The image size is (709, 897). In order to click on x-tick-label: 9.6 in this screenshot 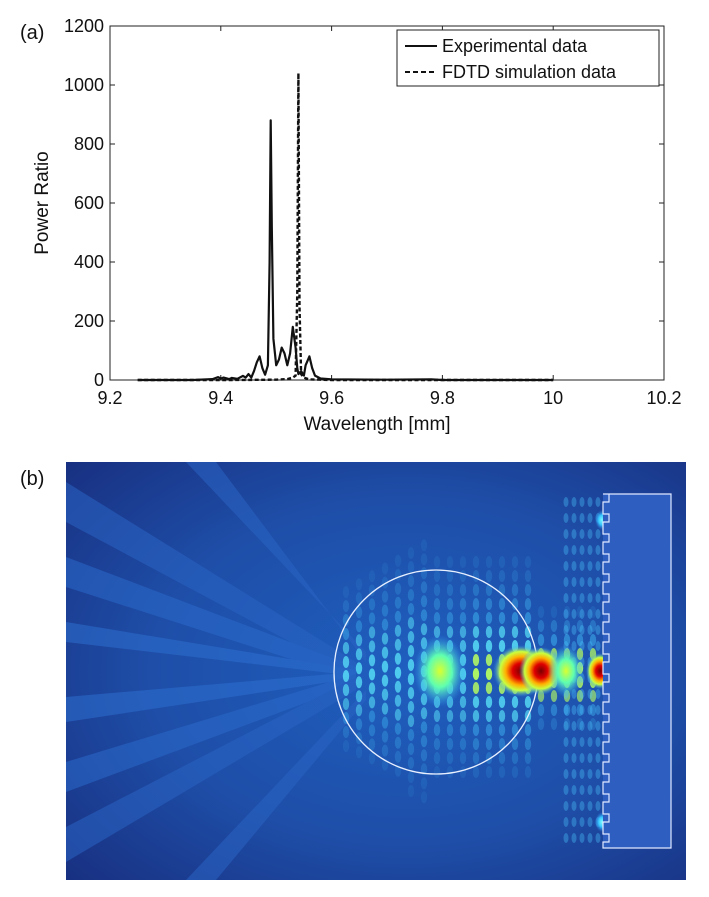, I will do `click(331, 398)`.